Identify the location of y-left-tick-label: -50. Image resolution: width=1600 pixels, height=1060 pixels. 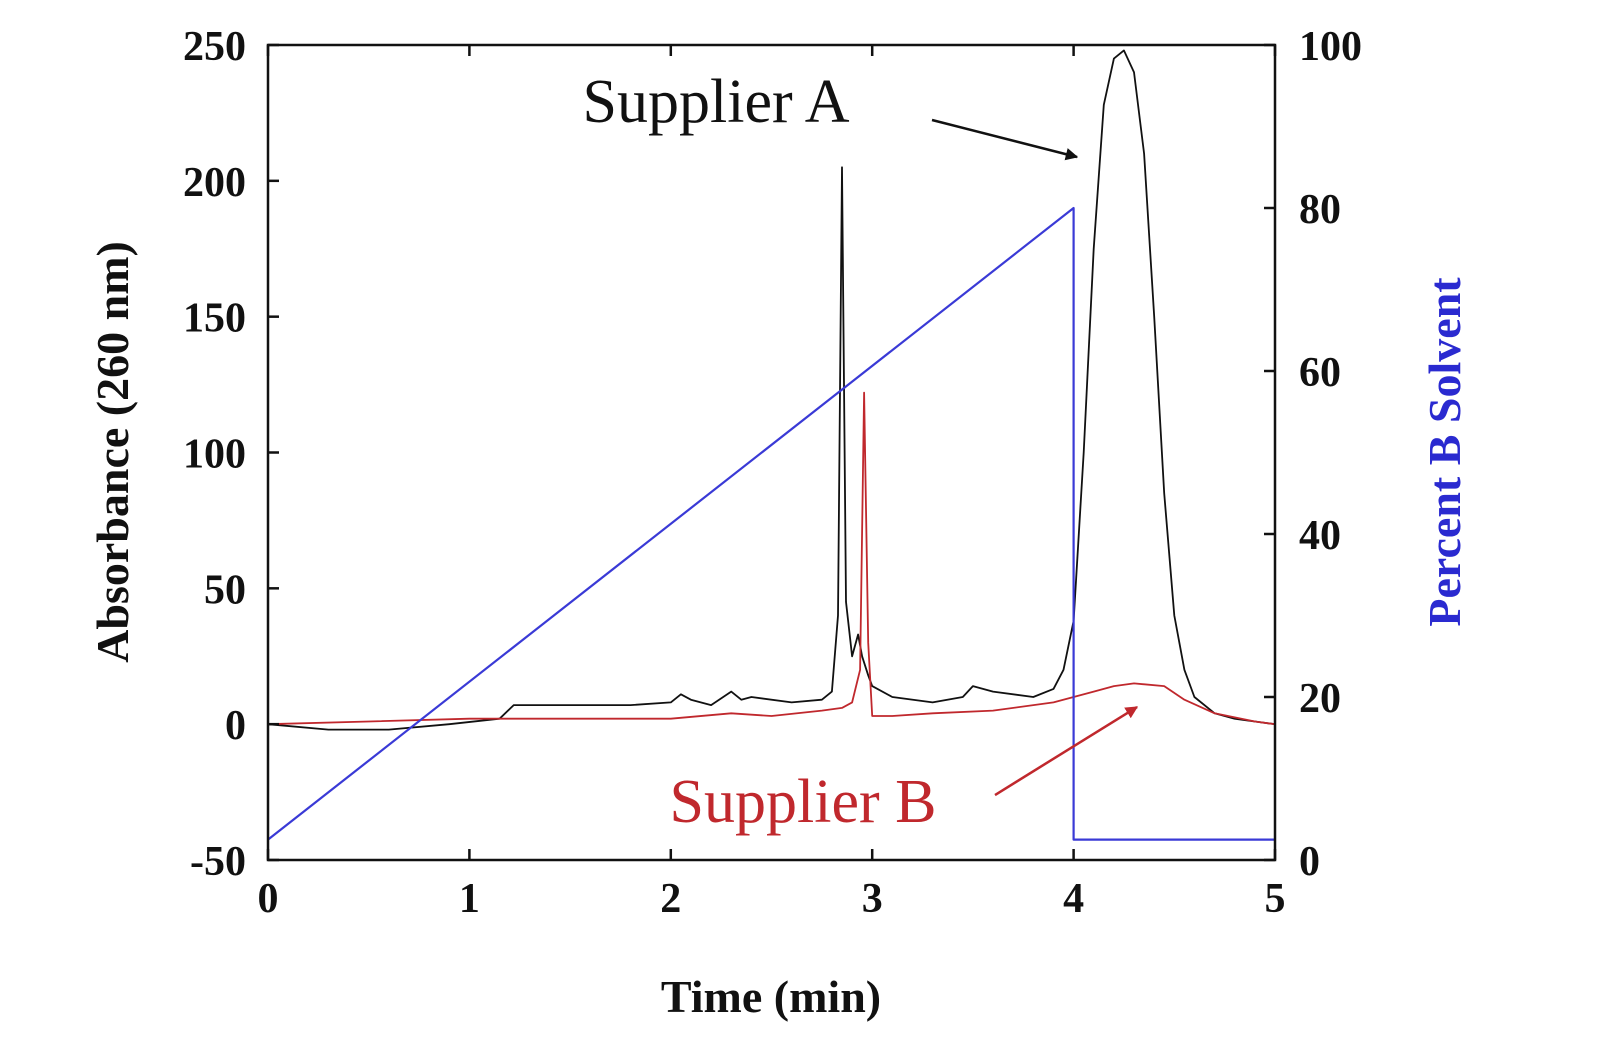
(218, 862).